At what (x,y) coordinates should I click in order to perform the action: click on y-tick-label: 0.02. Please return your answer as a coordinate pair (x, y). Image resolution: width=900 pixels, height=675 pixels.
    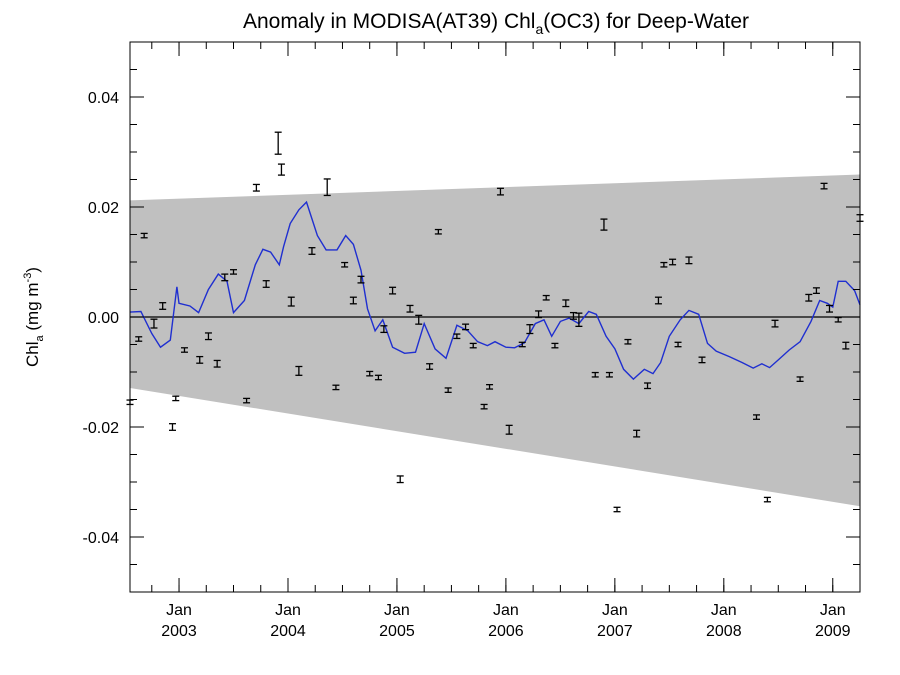
    Looking at the image, I should click on (103, 208).